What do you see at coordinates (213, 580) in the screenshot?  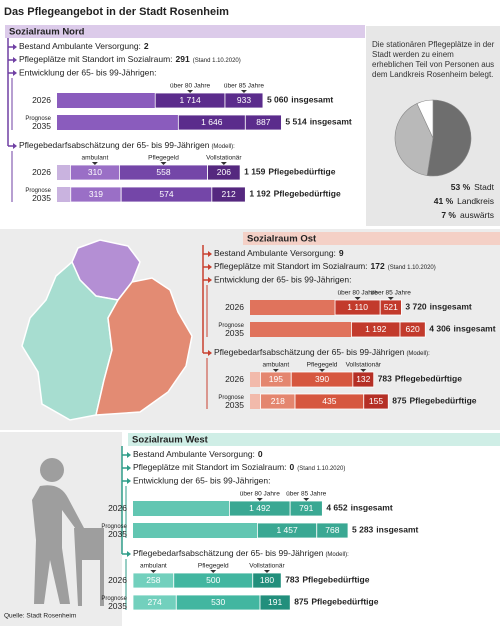 I see `segment-label: 500` at bounding box center [213, 580].